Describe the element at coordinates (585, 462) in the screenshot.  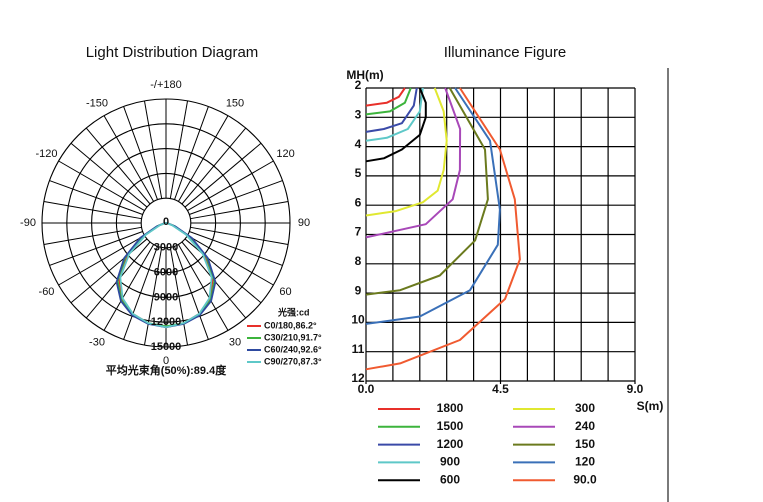
I see `legend-label: 120` at that location.